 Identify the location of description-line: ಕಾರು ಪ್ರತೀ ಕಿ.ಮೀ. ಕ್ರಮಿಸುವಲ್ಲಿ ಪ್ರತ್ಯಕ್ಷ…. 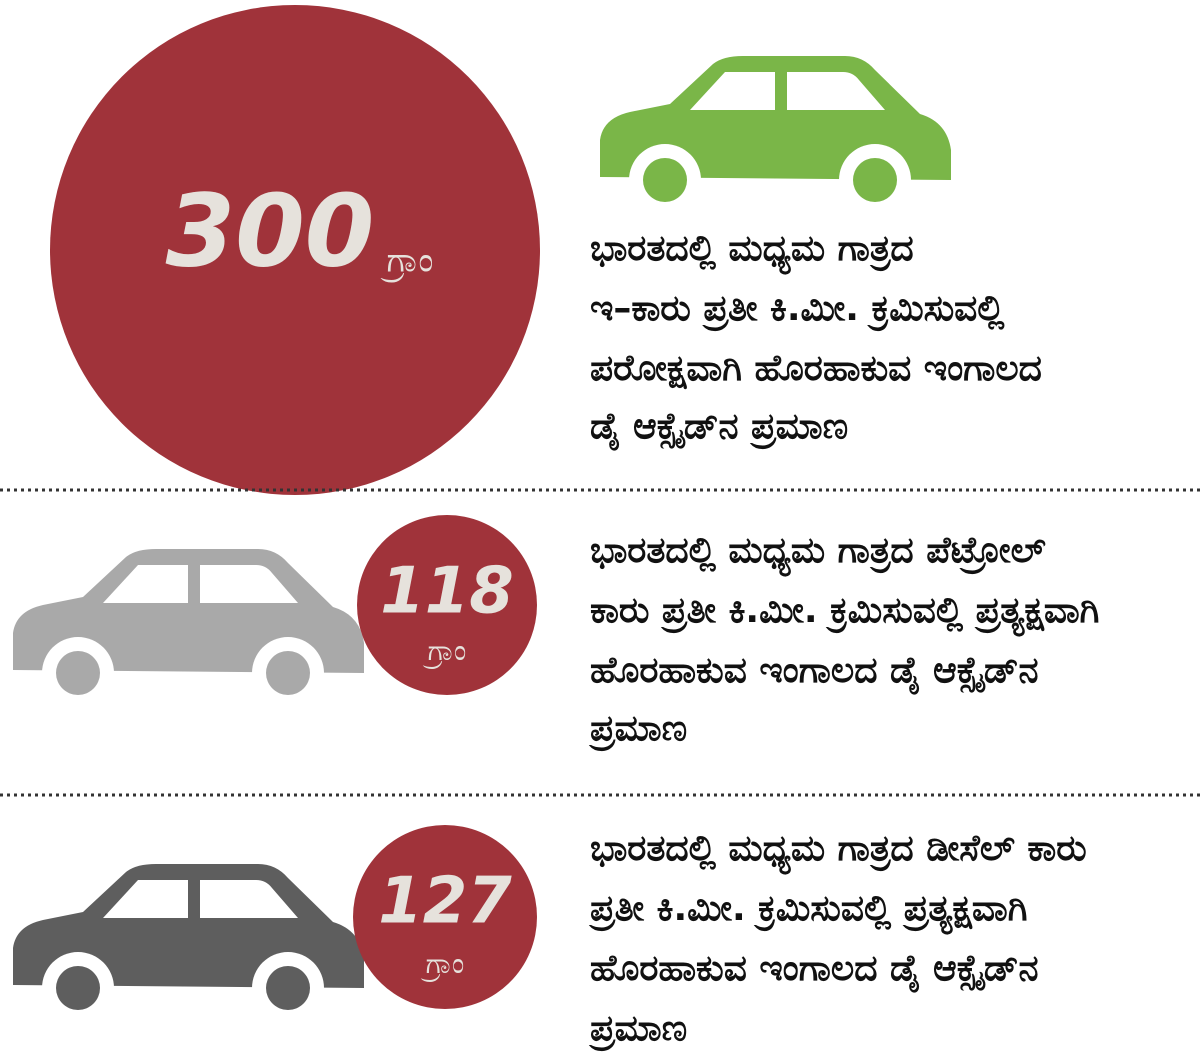
(844, 613).